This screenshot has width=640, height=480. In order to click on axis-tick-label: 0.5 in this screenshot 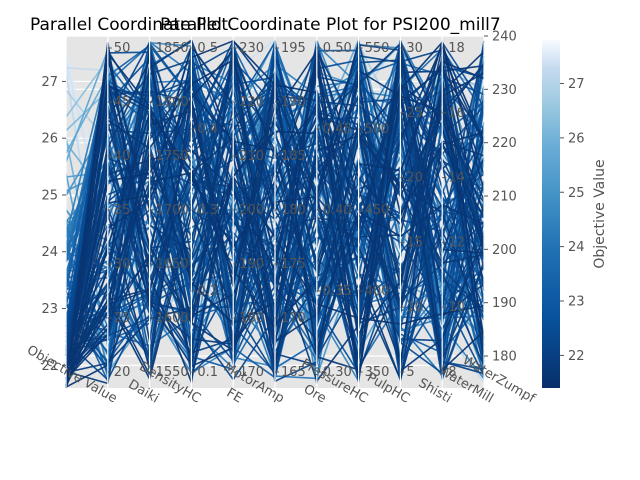, I will do `click(207, 48)`.